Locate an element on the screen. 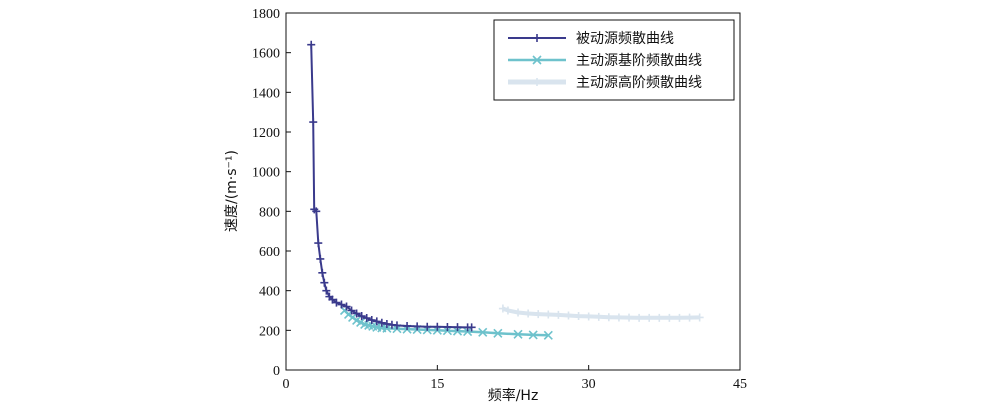 Image resolution: width=1000 pixels, height=411 pixels. x-axis-title: 频率/Hz is located at coordinates (513, 395).